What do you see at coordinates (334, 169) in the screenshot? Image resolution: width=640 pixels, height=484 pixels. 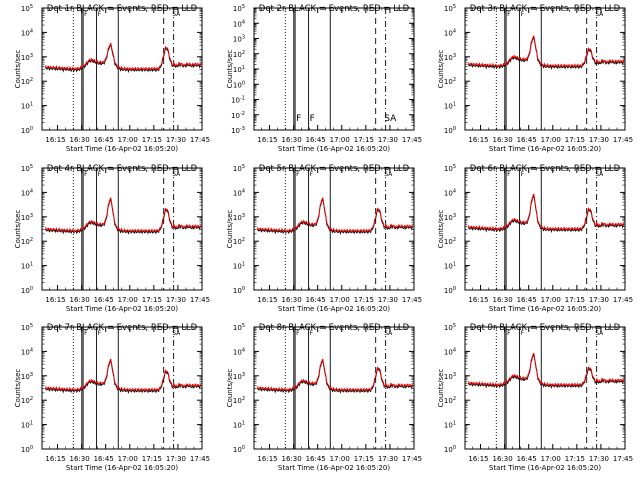 I see `chart-title: Det 5r BLACK = Events, RED = LLD` at bounding box center [334, 169].